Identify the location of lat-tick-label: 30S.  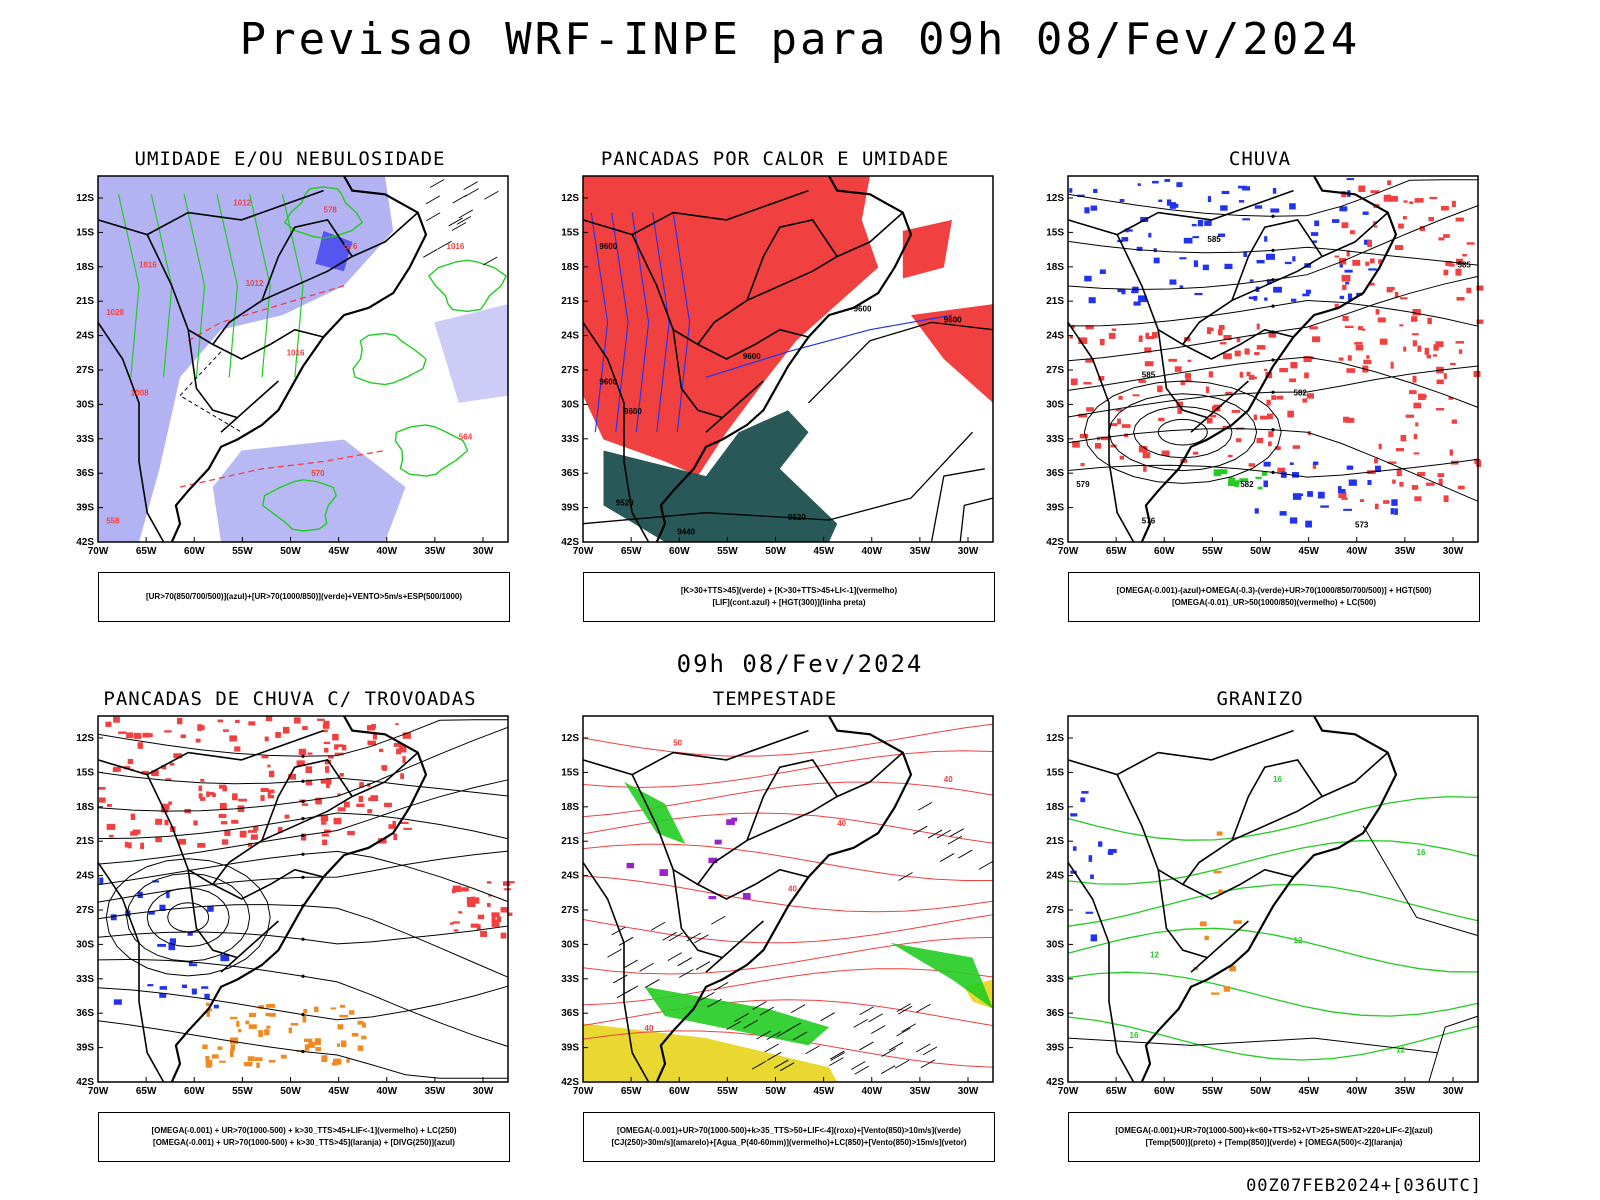
(1055, 944).